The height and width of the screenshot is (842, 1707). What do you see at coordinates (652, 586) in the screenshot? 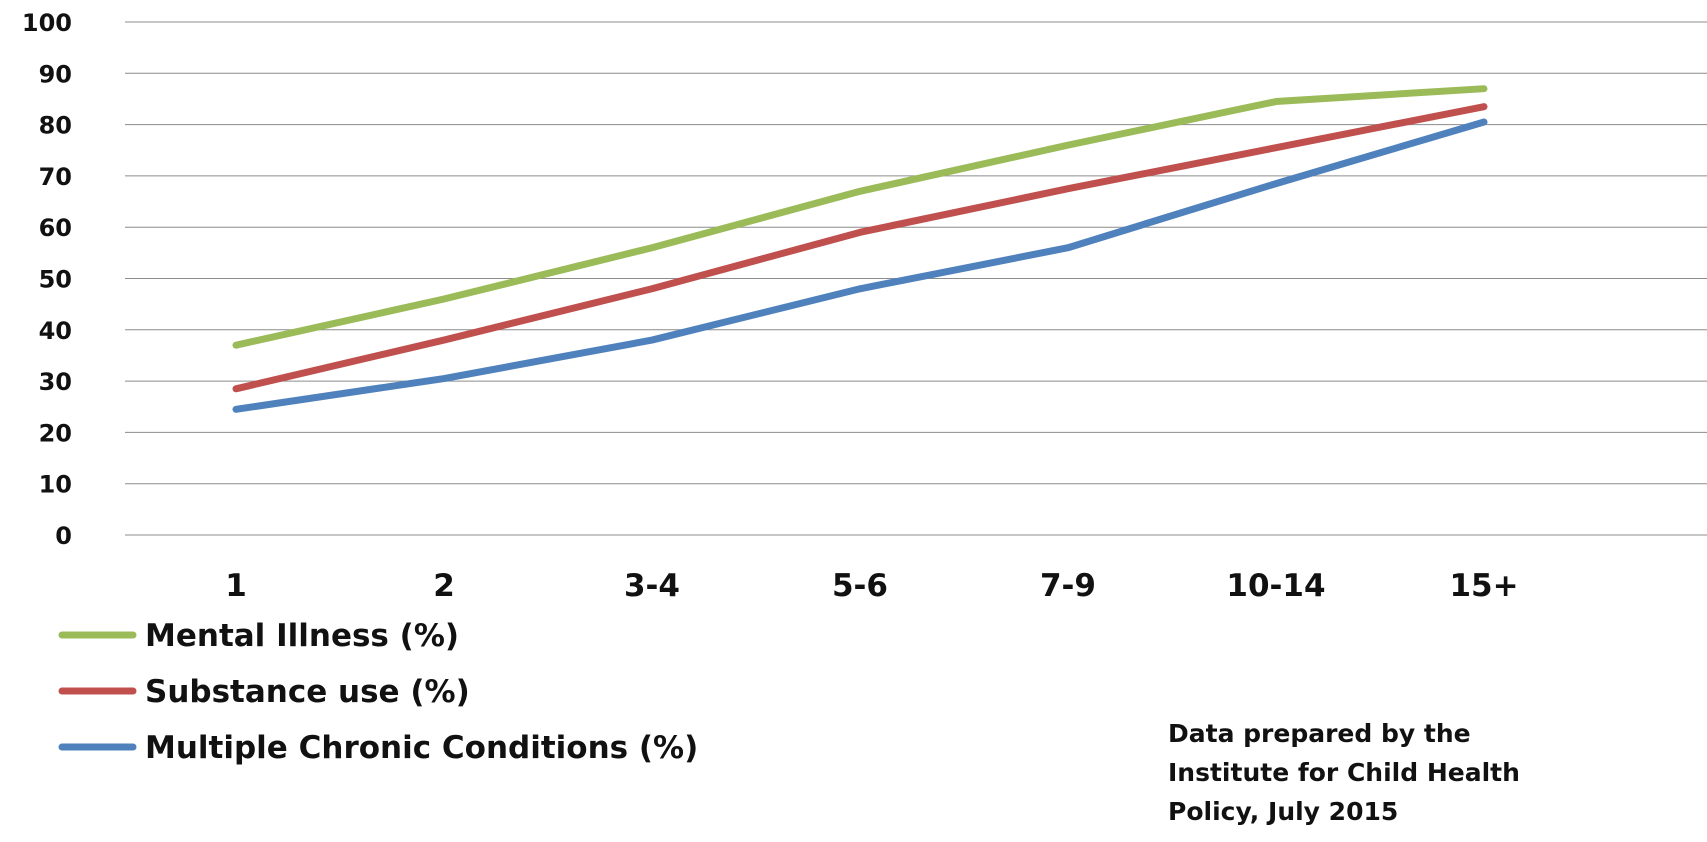
I see `x-tick-label: 3-4` at bounding box center [652, 586].